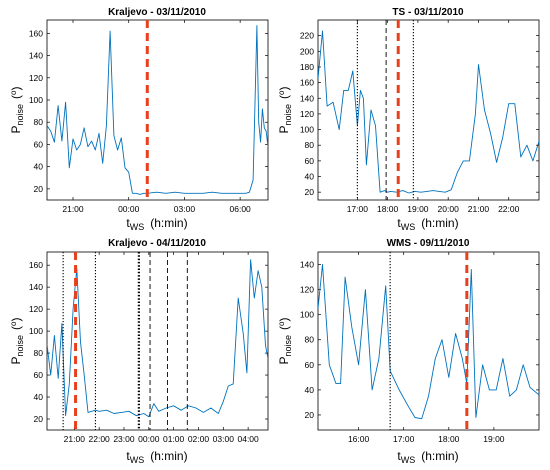  I want to click on panel-title: TS - 03/11/2010, so click(428, 12).